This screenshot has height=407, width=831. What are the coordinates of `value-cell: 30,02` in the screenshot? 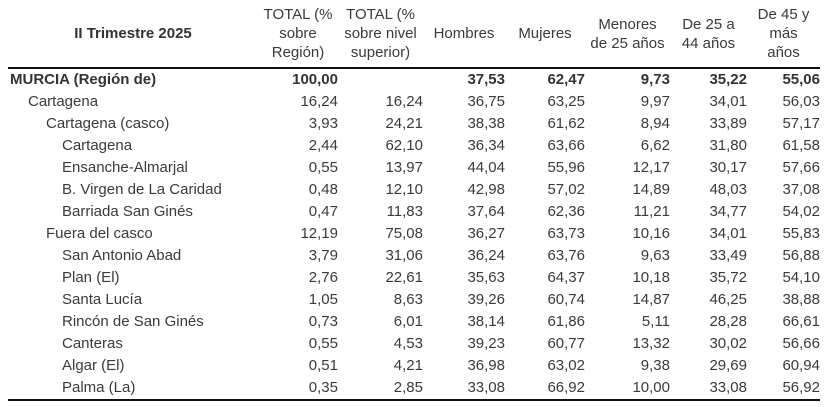 It's located at (728, 343).